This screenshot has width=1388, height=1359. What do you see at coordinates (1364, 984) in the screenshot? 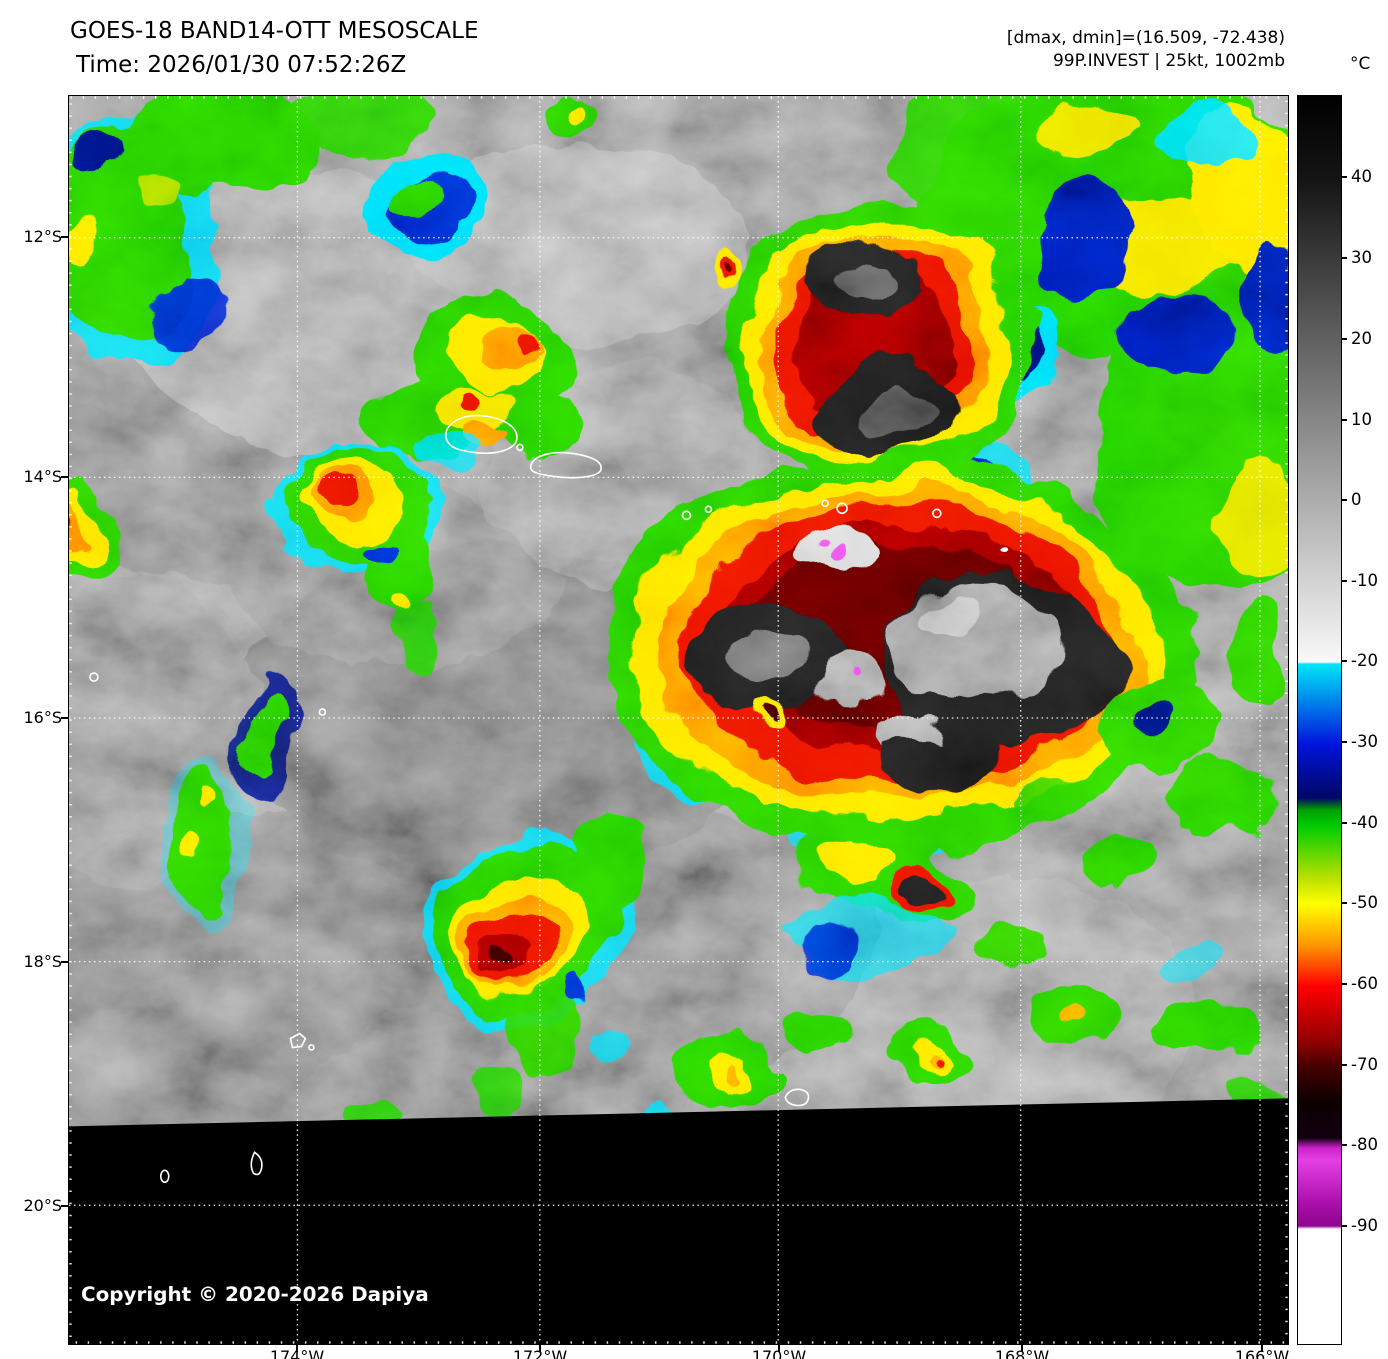
I see `colorbar-tick-label: -60` at bounding box center [1364, 984].